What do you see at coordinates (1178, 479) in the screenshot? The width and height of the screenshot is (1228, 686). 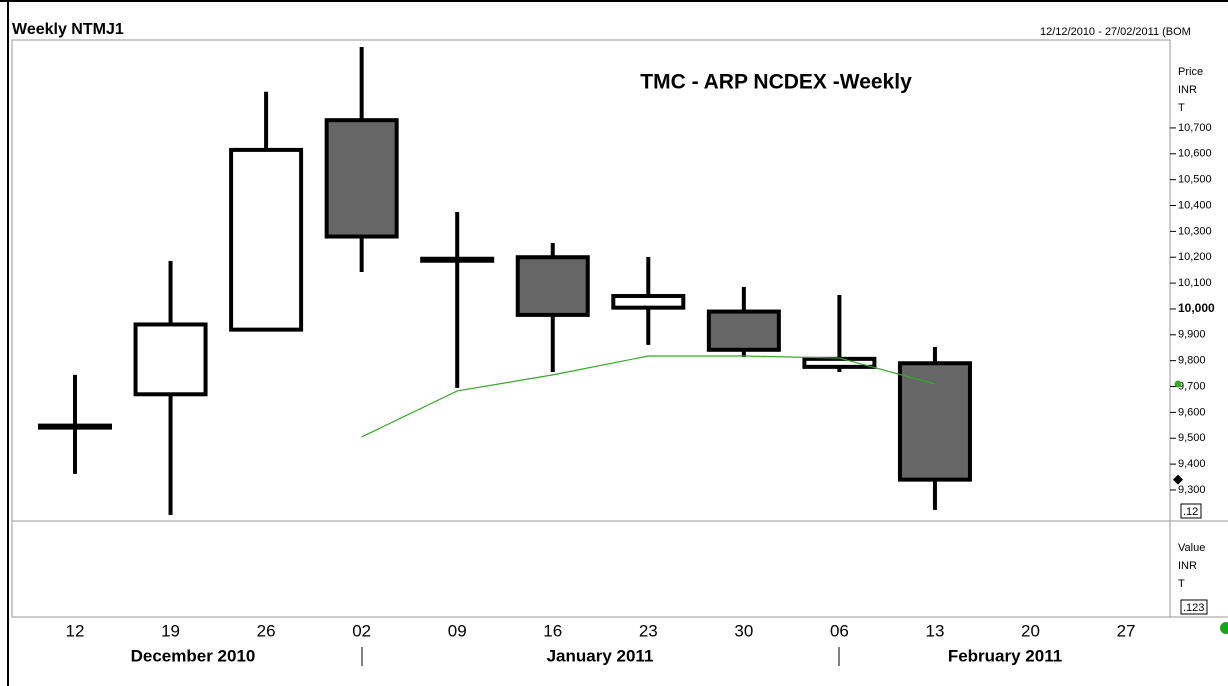 I see `last-close-marker` at bounding box center [1178, 479].